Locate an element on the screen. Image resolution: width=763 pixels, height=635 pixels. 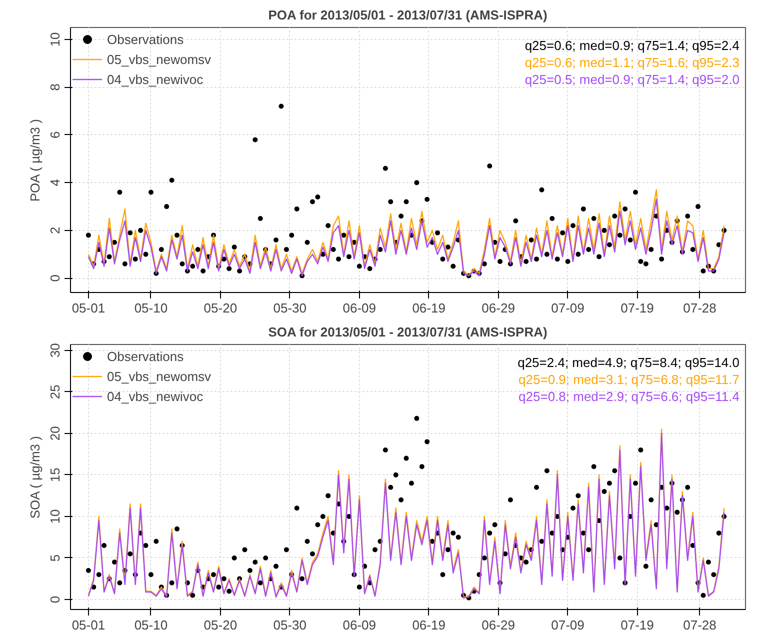
y-tick-label: 30 is located at coordinates (55, 350).